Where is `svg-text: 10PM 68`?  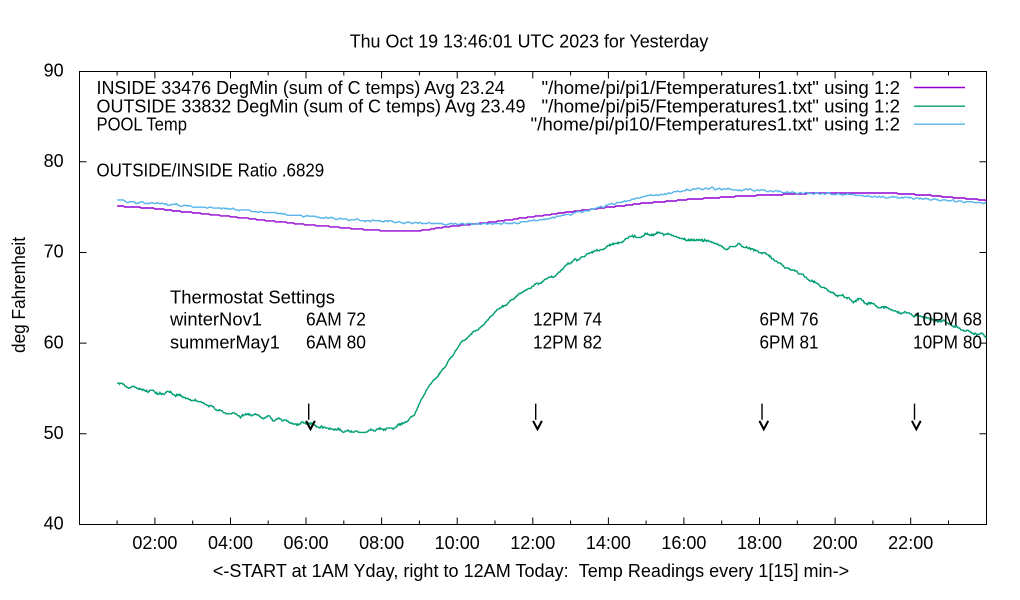
svg-text: 10PM 68 is located at coordinates (947, 320).